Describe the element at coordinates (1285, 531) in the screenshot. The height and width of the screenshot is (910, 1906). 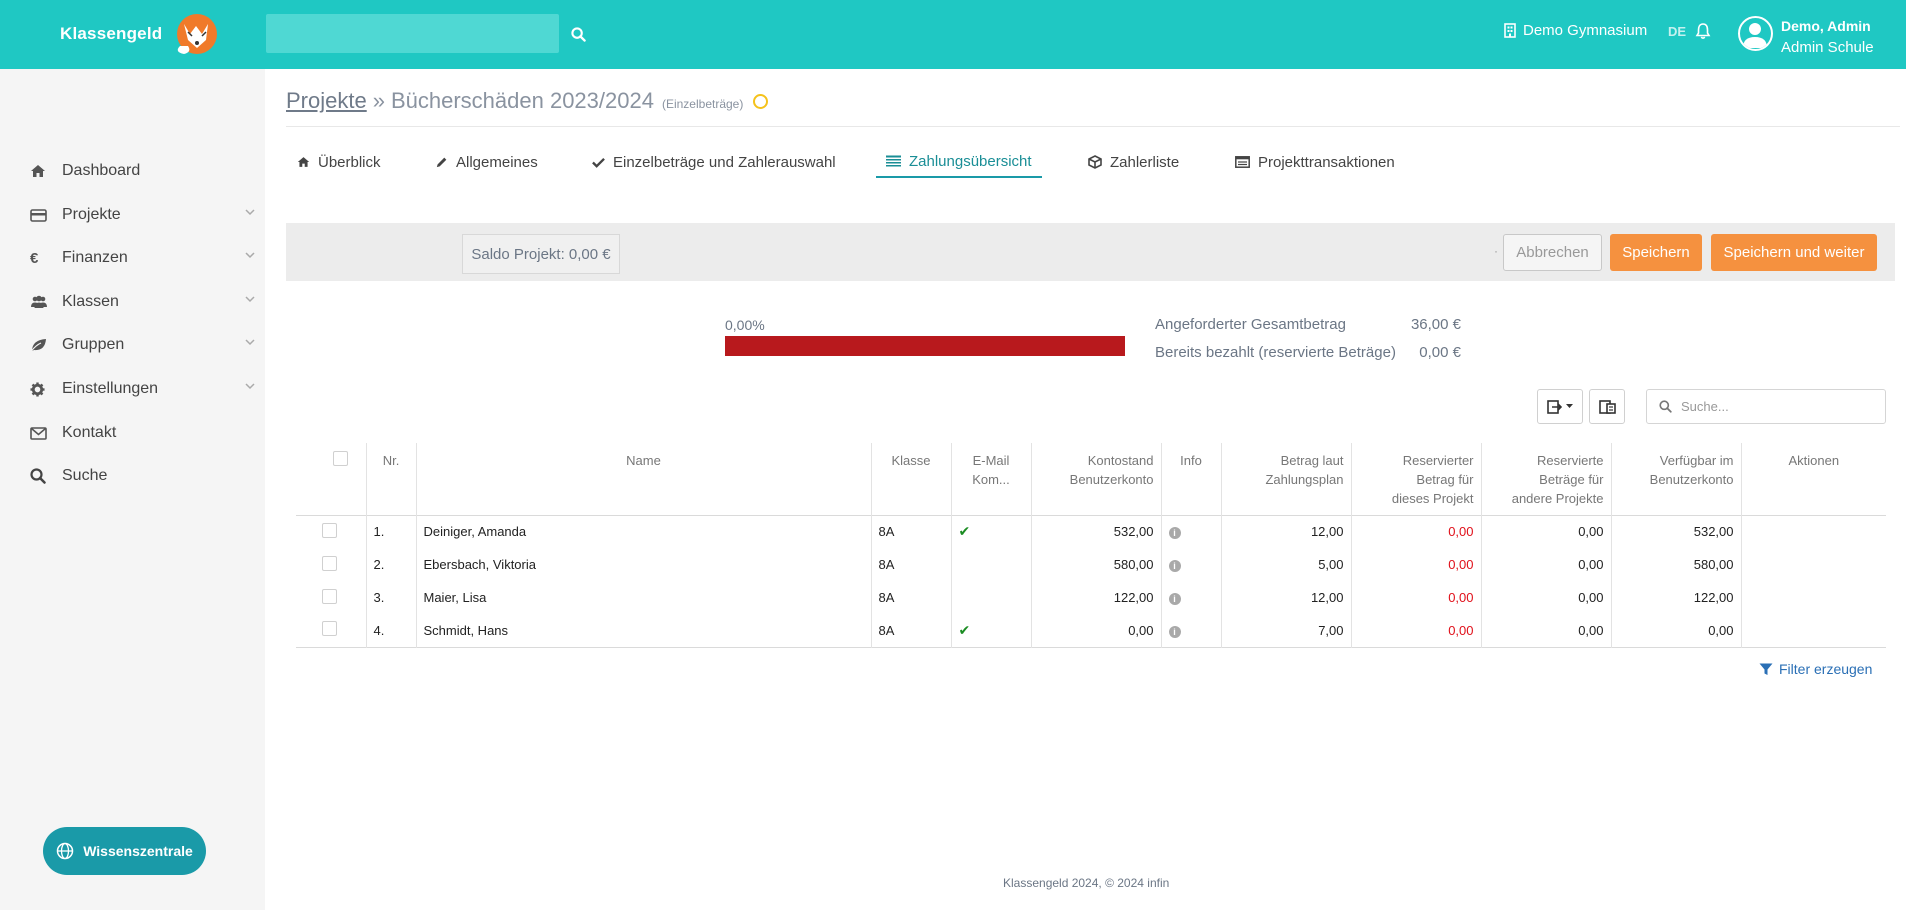
I see `cell-betrag: 12,00` at that location.